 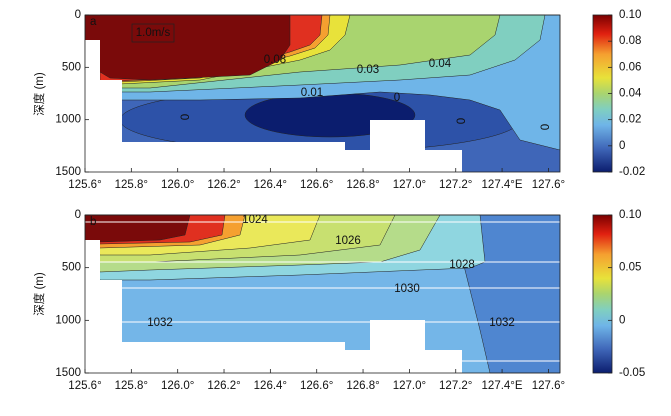 I want to click on contour-label: 0.08, so click(x=275, y=60).